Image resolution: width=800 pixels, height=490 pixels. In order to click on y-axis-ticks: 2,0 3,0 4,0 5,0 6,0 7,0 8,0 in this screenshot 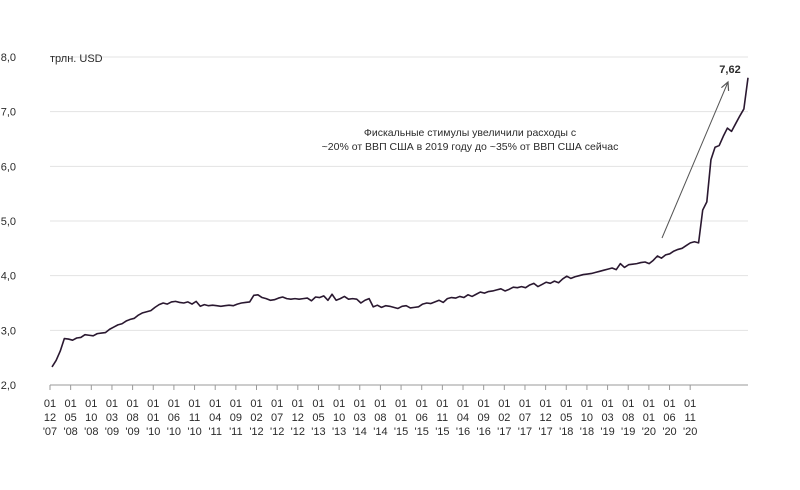, I will do `click(8, 222)`.